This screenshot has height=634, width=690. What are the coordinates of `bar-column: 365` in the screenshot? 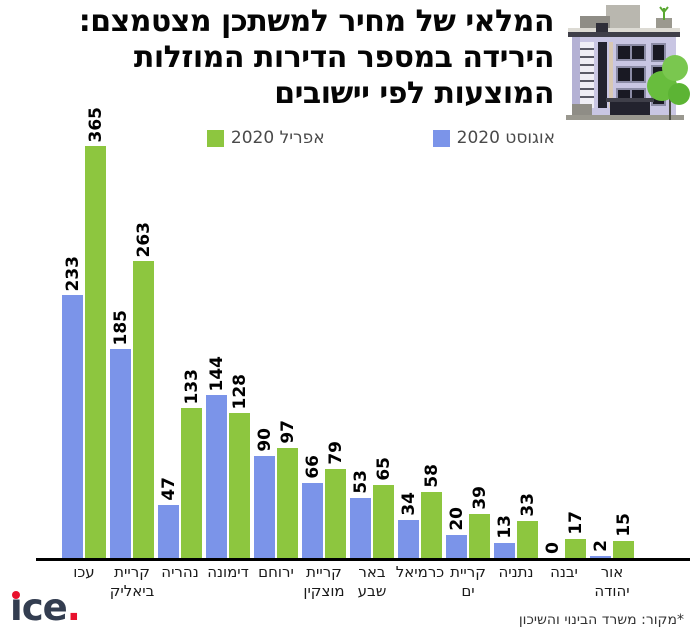 It's located at (95, 332).